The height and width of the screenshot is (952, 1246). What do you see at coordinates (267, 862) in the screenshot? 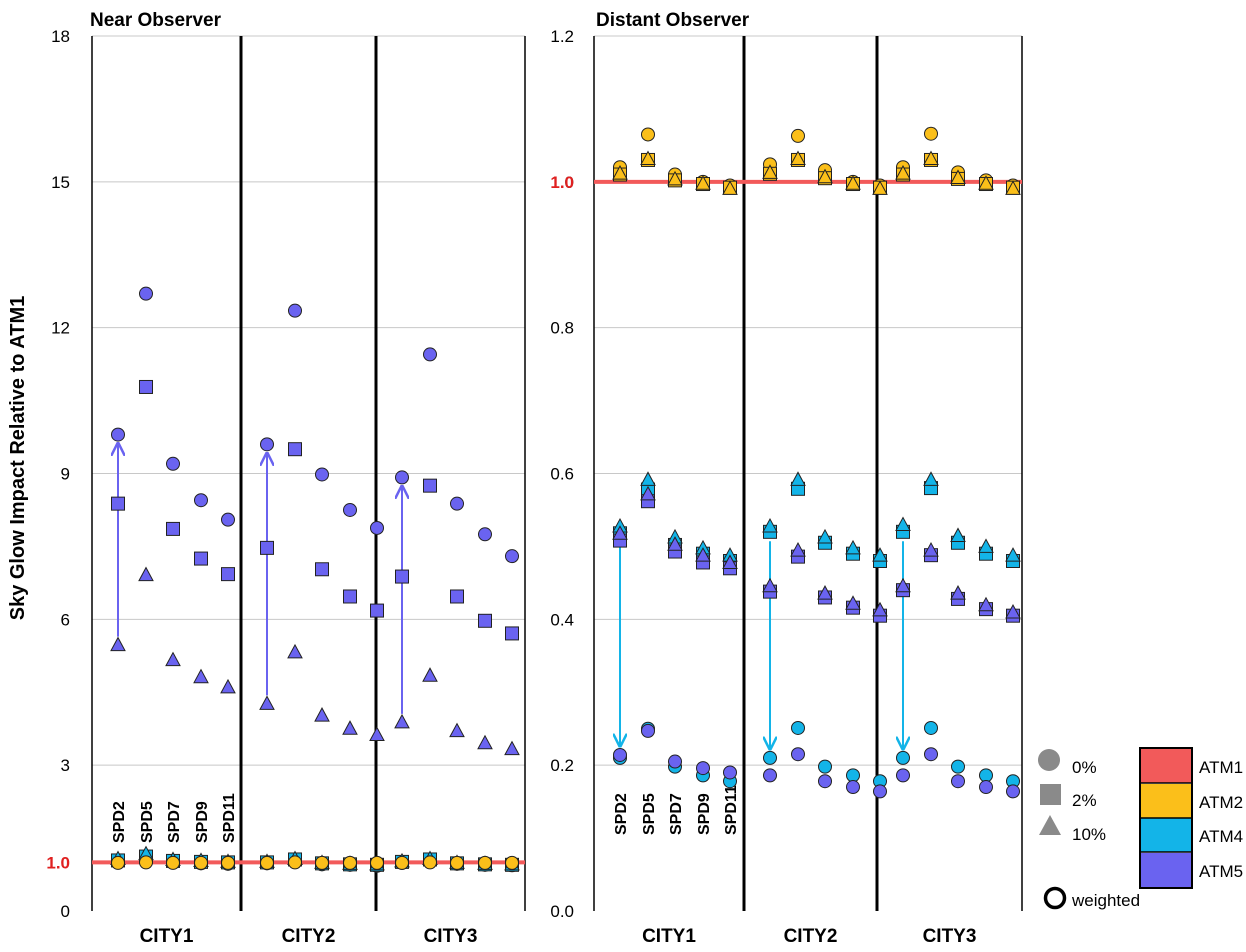
I see `marker-atm2-circle-city2-spd2` at bounding box center [267, 862].